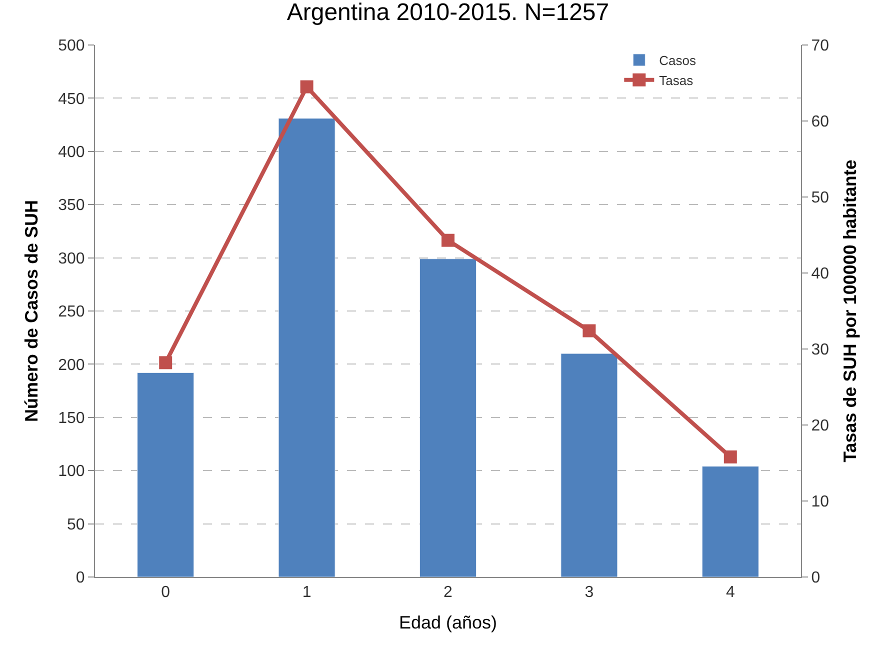 This screenshot has height=657, width=896. Describe the element at coordinates (71, 418) in the screenshot. I see `y-tick-label: 150` at that location.